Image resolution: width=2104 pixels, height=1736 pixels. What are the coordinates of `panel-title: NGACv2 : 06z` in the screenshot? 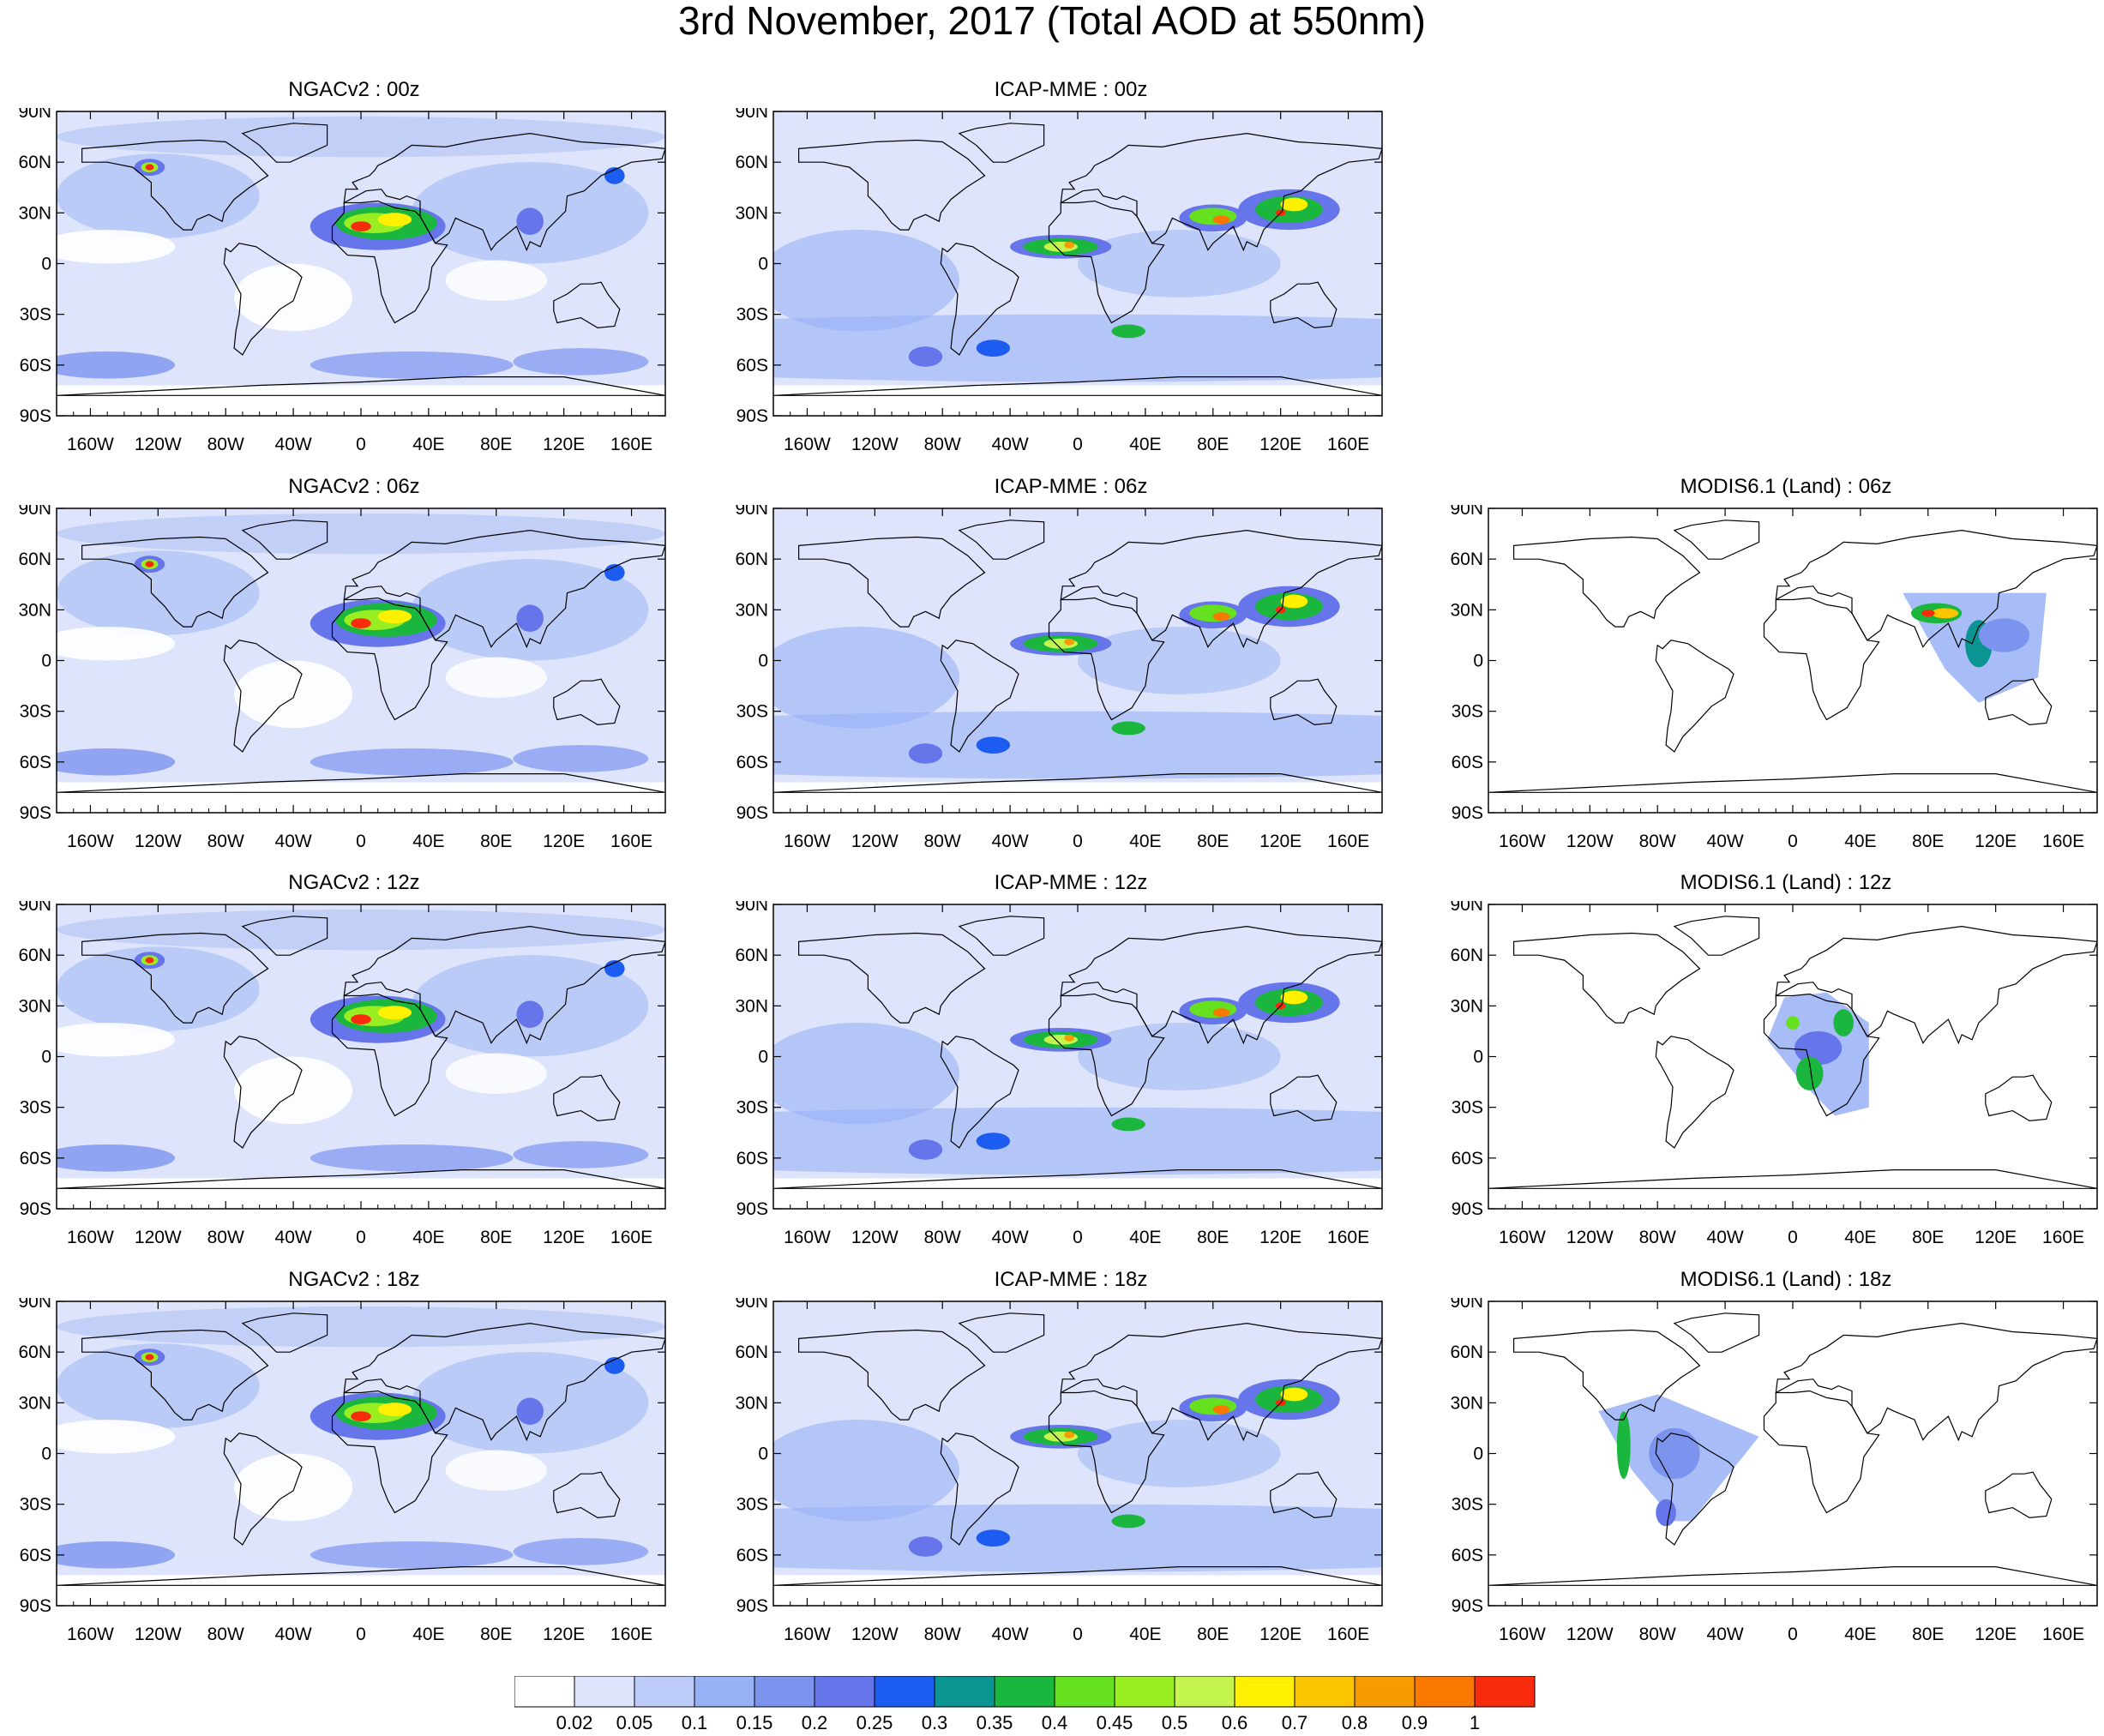 It's located at (354, 486).